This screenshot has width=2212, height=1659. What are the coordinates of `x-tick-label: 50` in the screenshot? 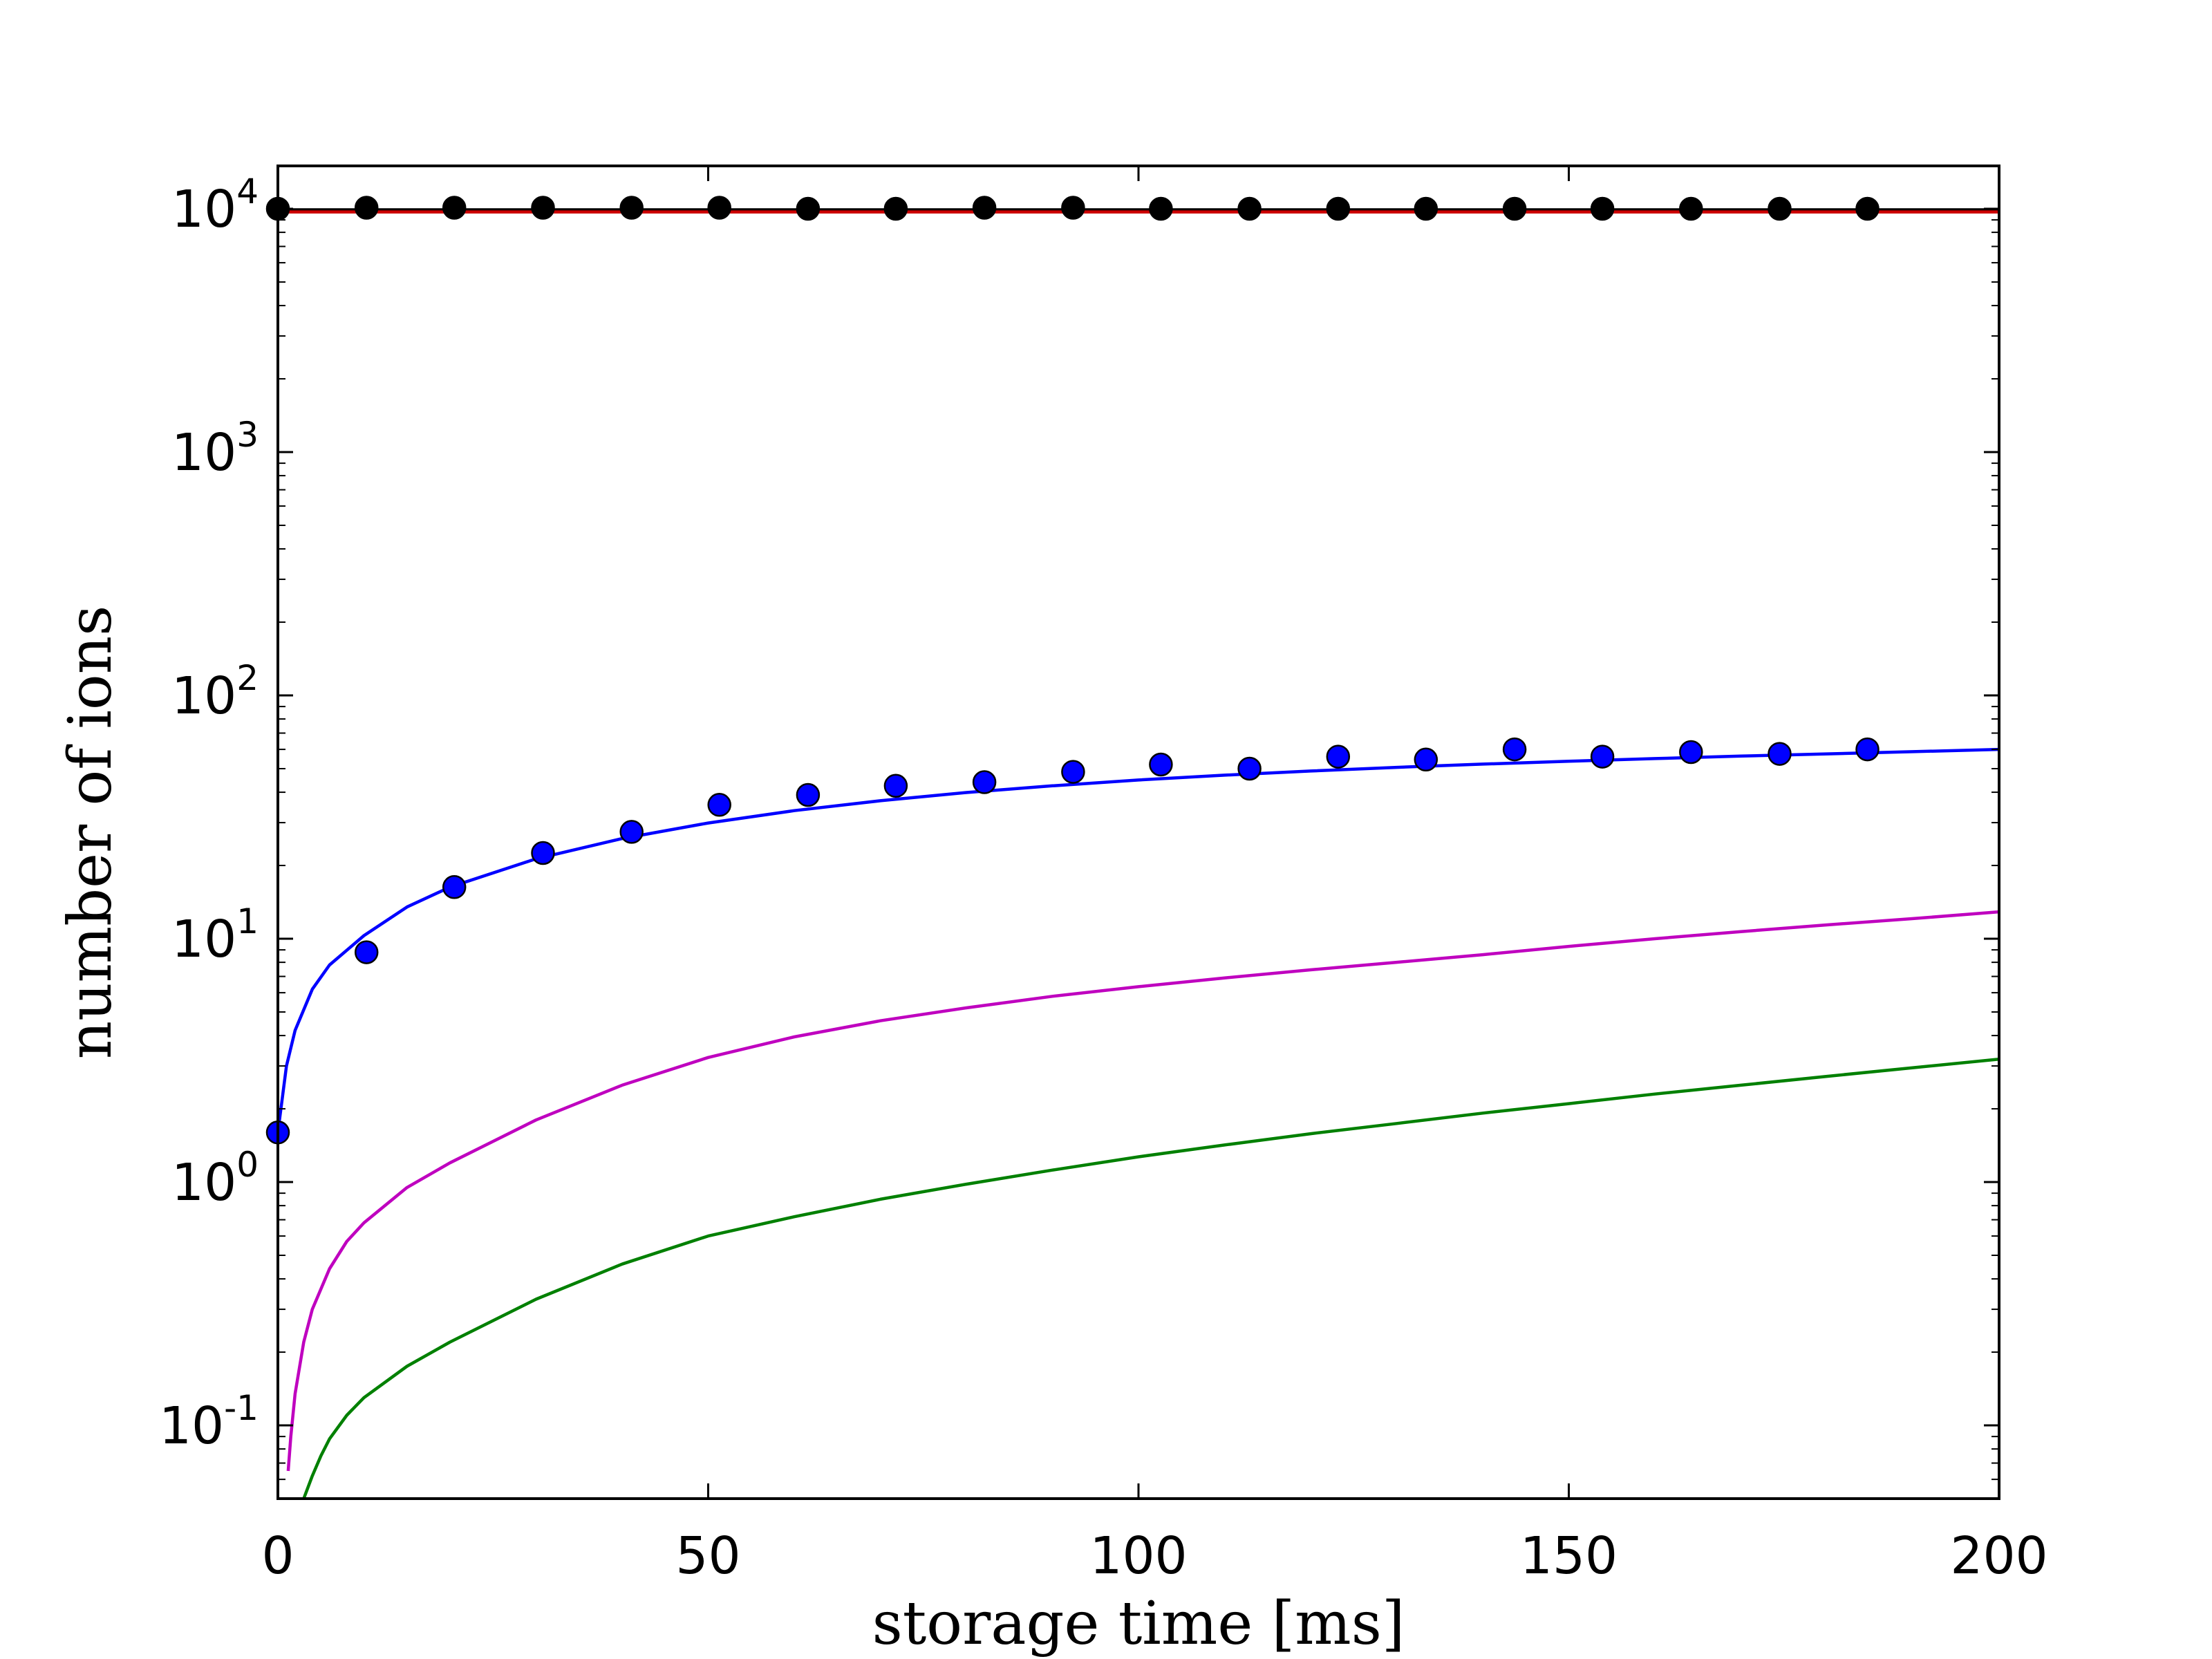 It's located at (707, 1556).